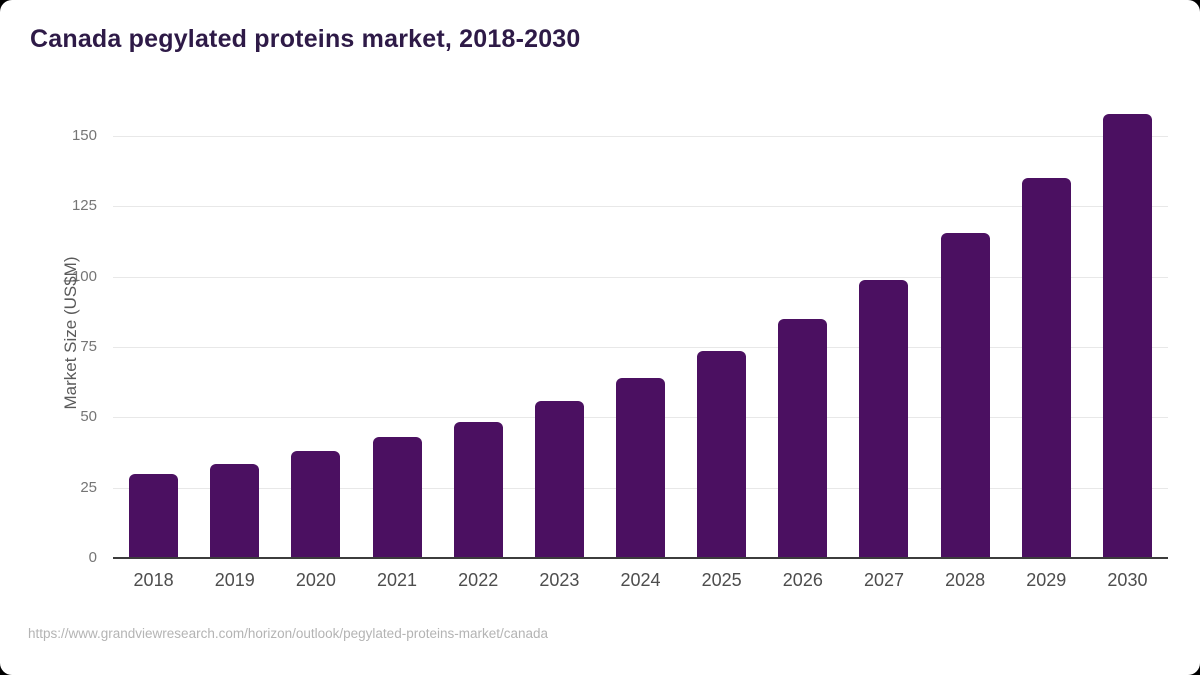 The image size is (1200, 675). I want to click on x-axis-tick-label: 2030, so click(1127, 580).